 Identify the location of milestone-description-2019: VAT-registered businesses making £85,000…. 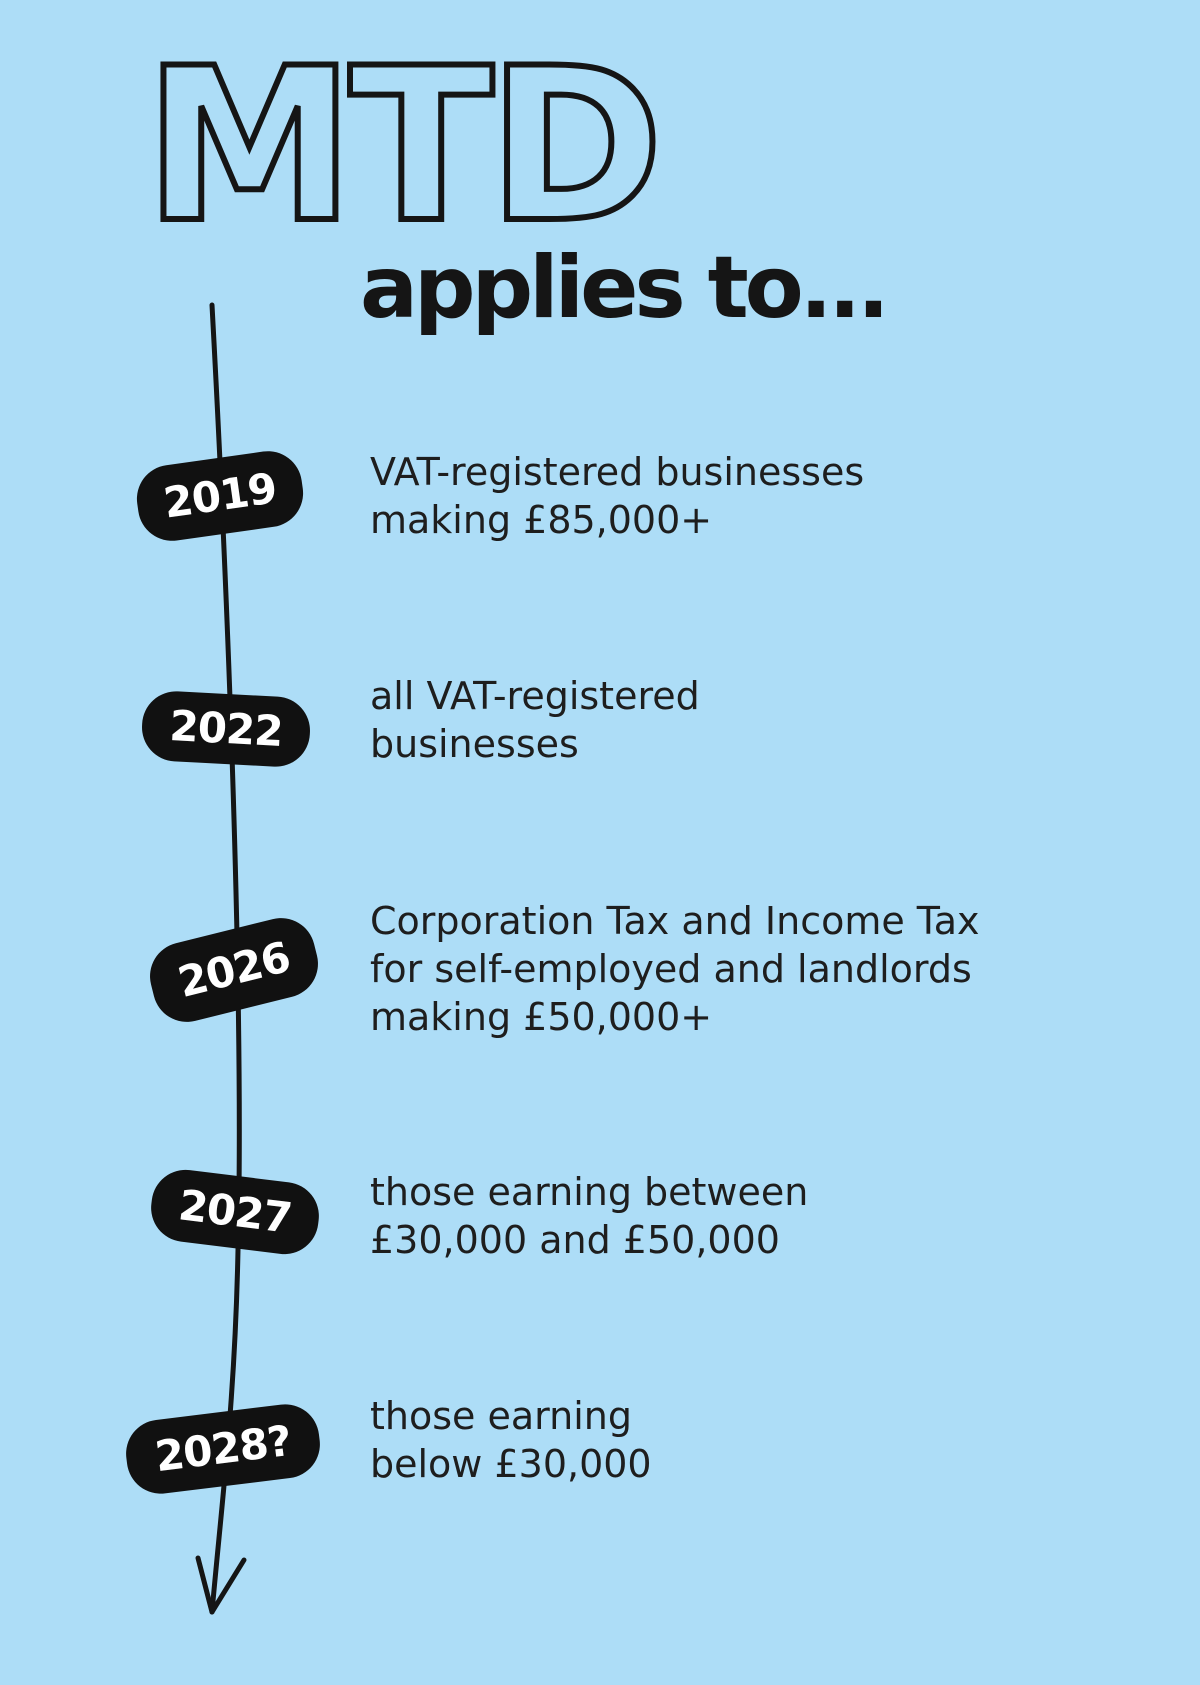
(730, 496).